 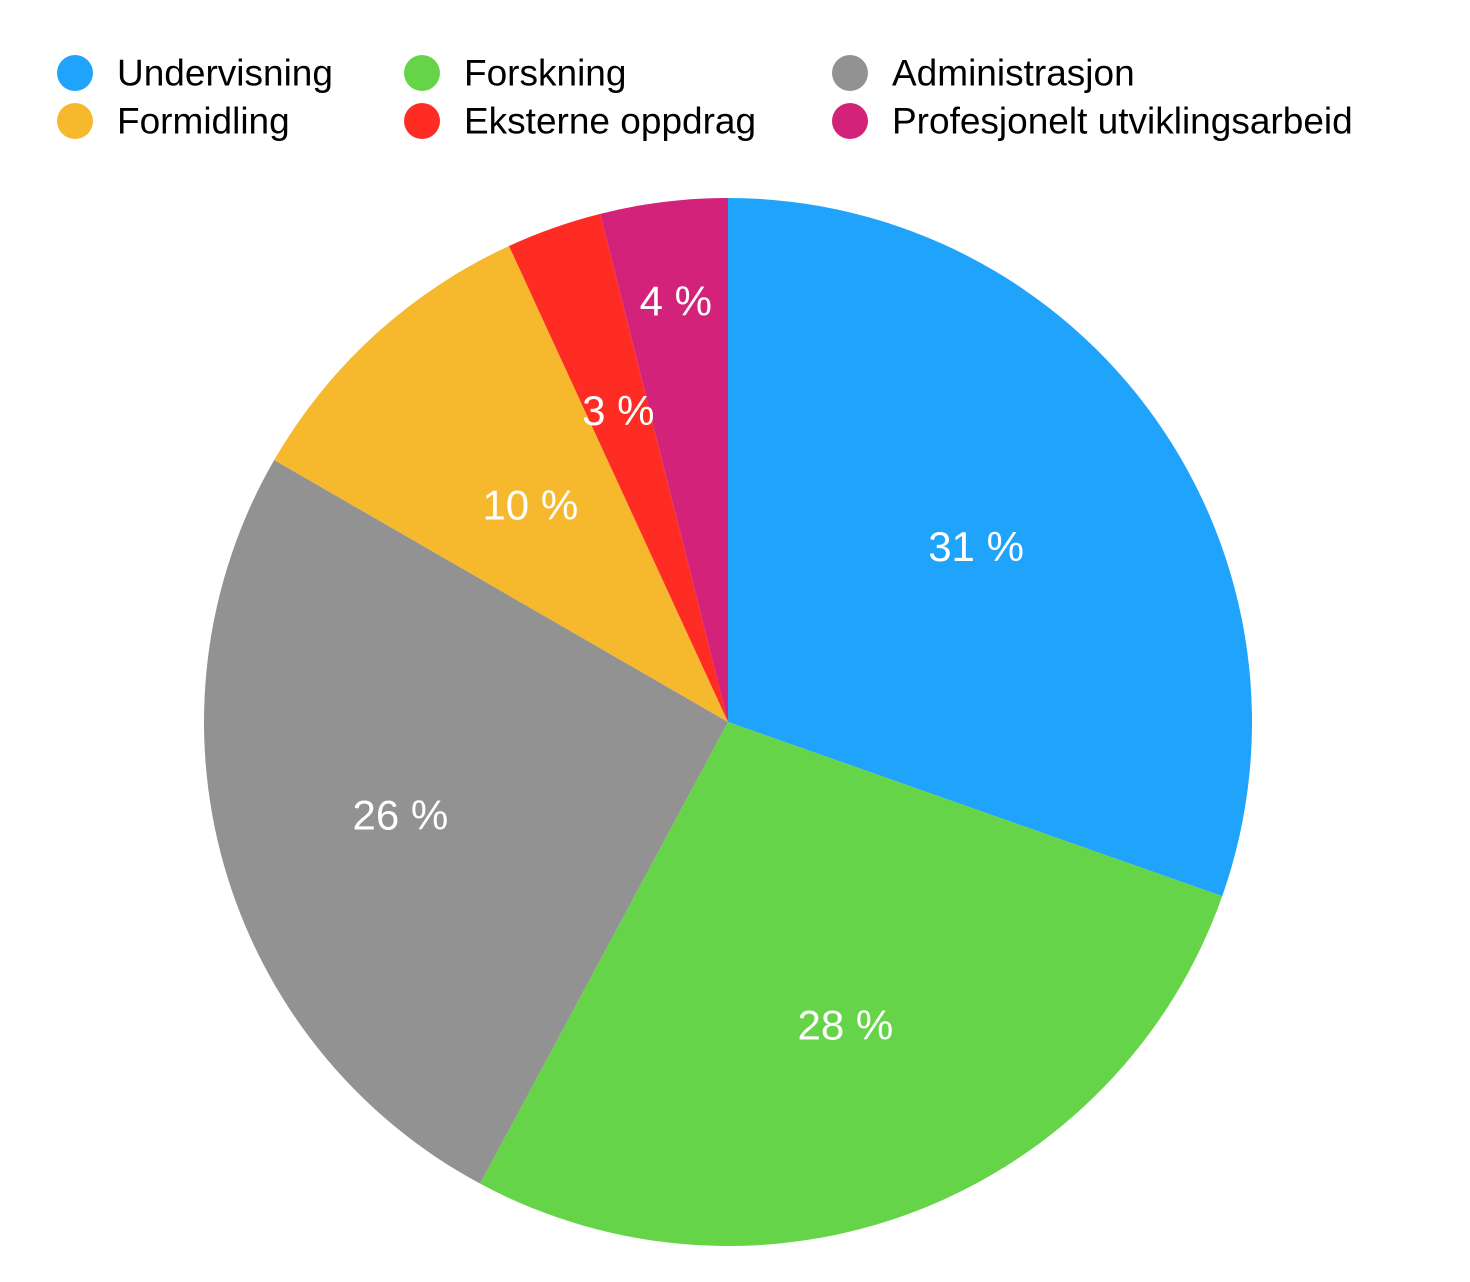 I want to click on legend-item-administrasjon: Administrasjon, so click(x=983, y=73).